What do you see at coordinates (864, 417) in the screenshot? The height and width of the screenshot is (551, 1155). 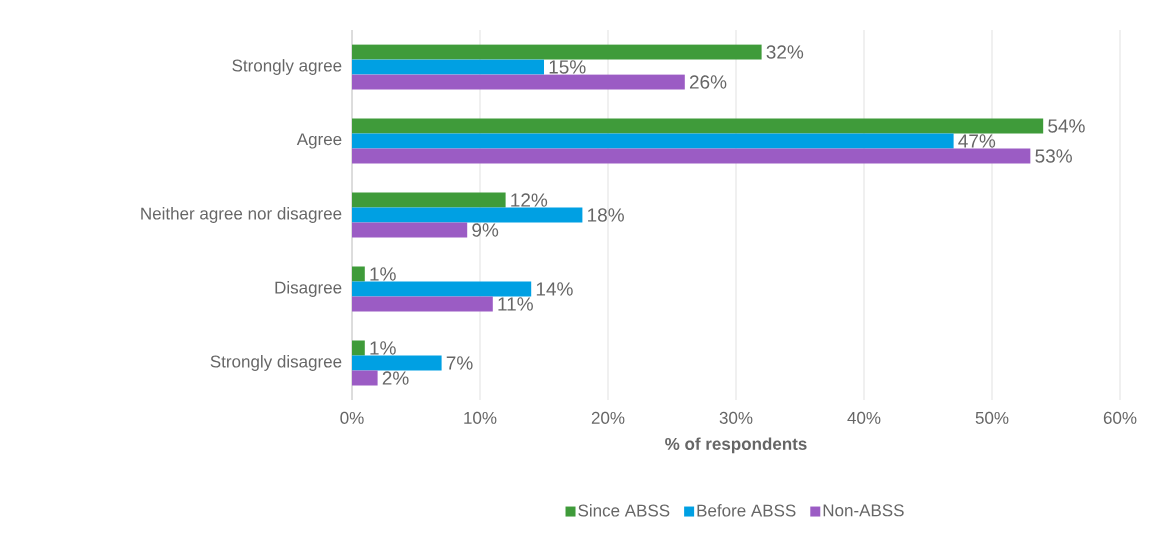 I see `x-tick-label: 40%` at bounding box center [864, 417].